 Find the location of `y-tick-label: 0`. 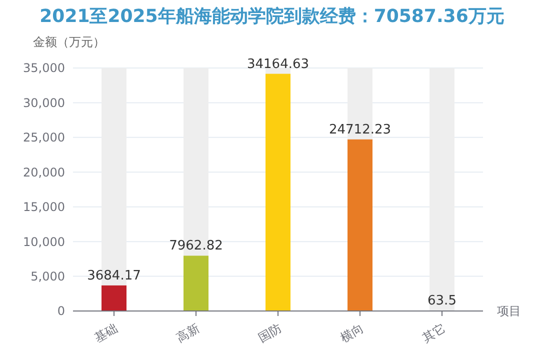

y-tick-label: 0 is located at coordinates (61, 311).